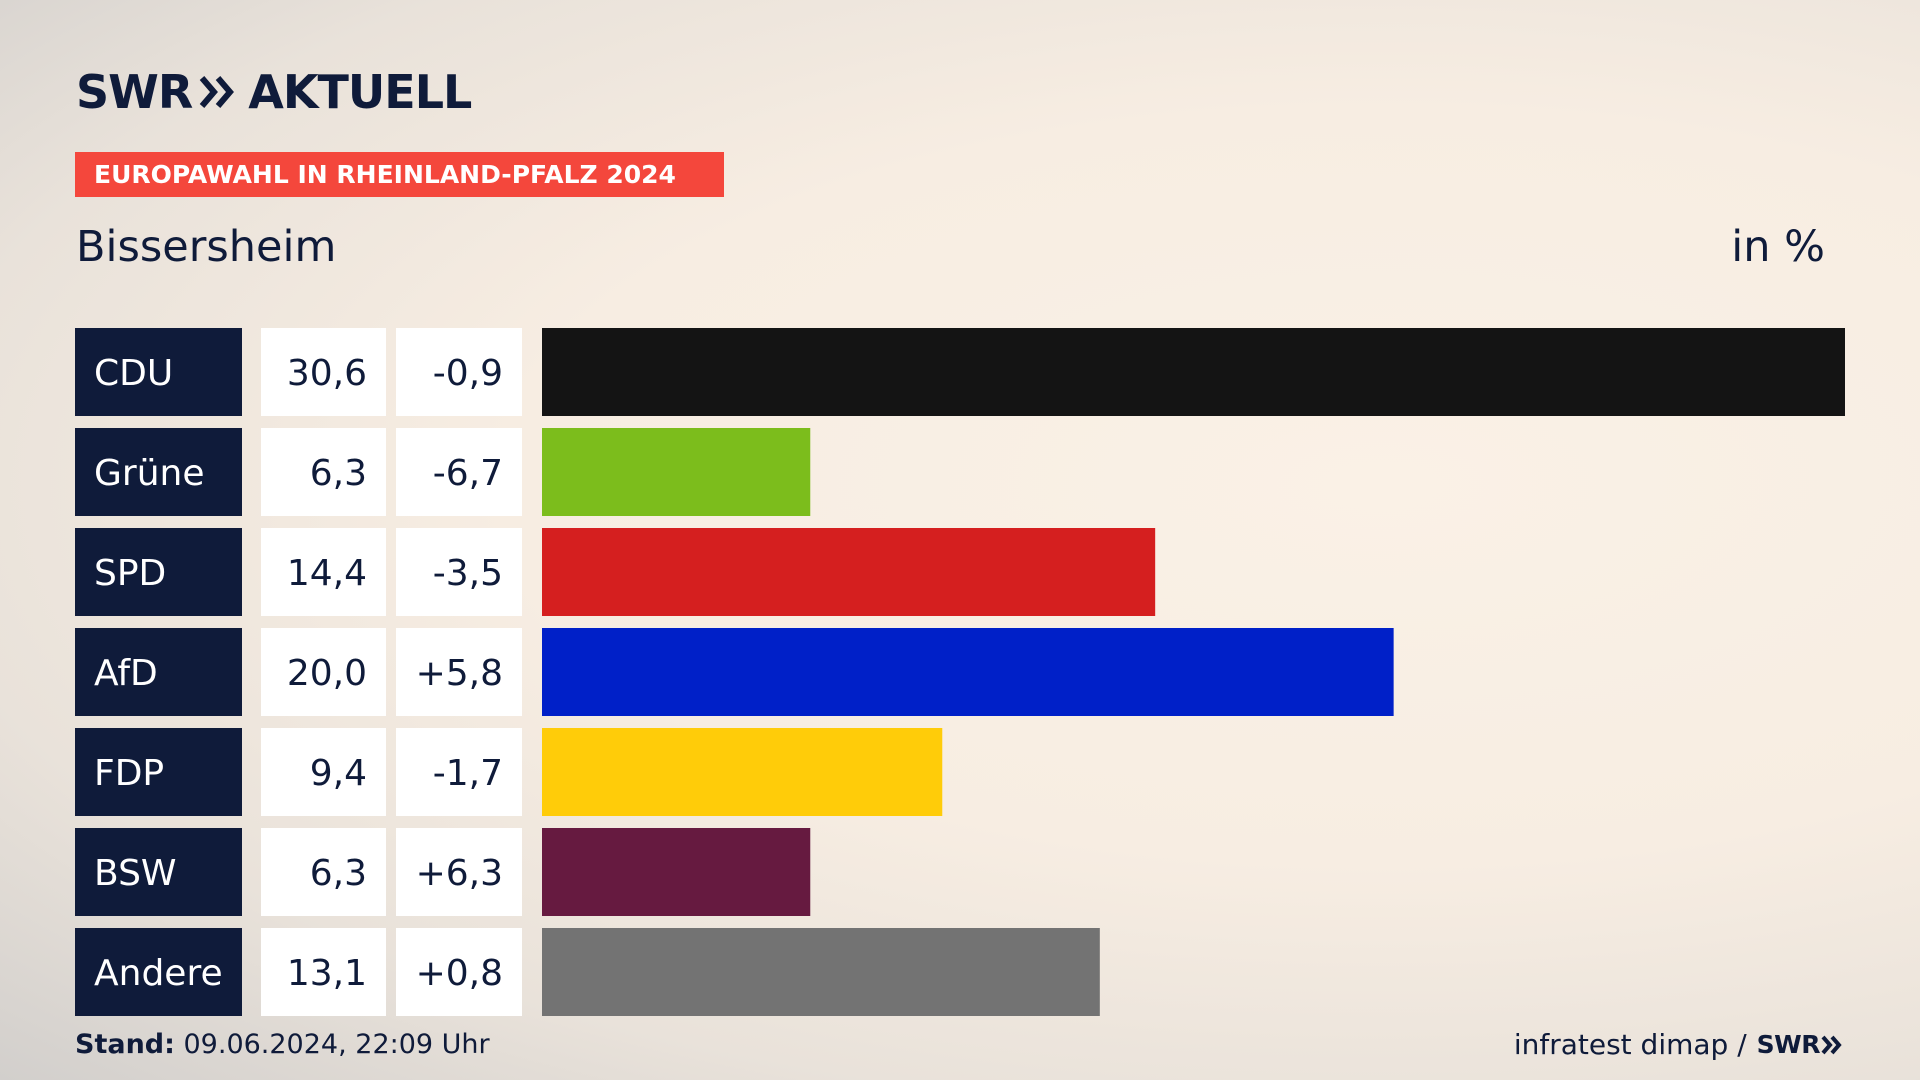 The width and height of the screenshot is (1920, 1080). What do you see at coordinates (338, 773) in the screenshot?
I see `value-label: 9,4` at bounding box center [338, 773].